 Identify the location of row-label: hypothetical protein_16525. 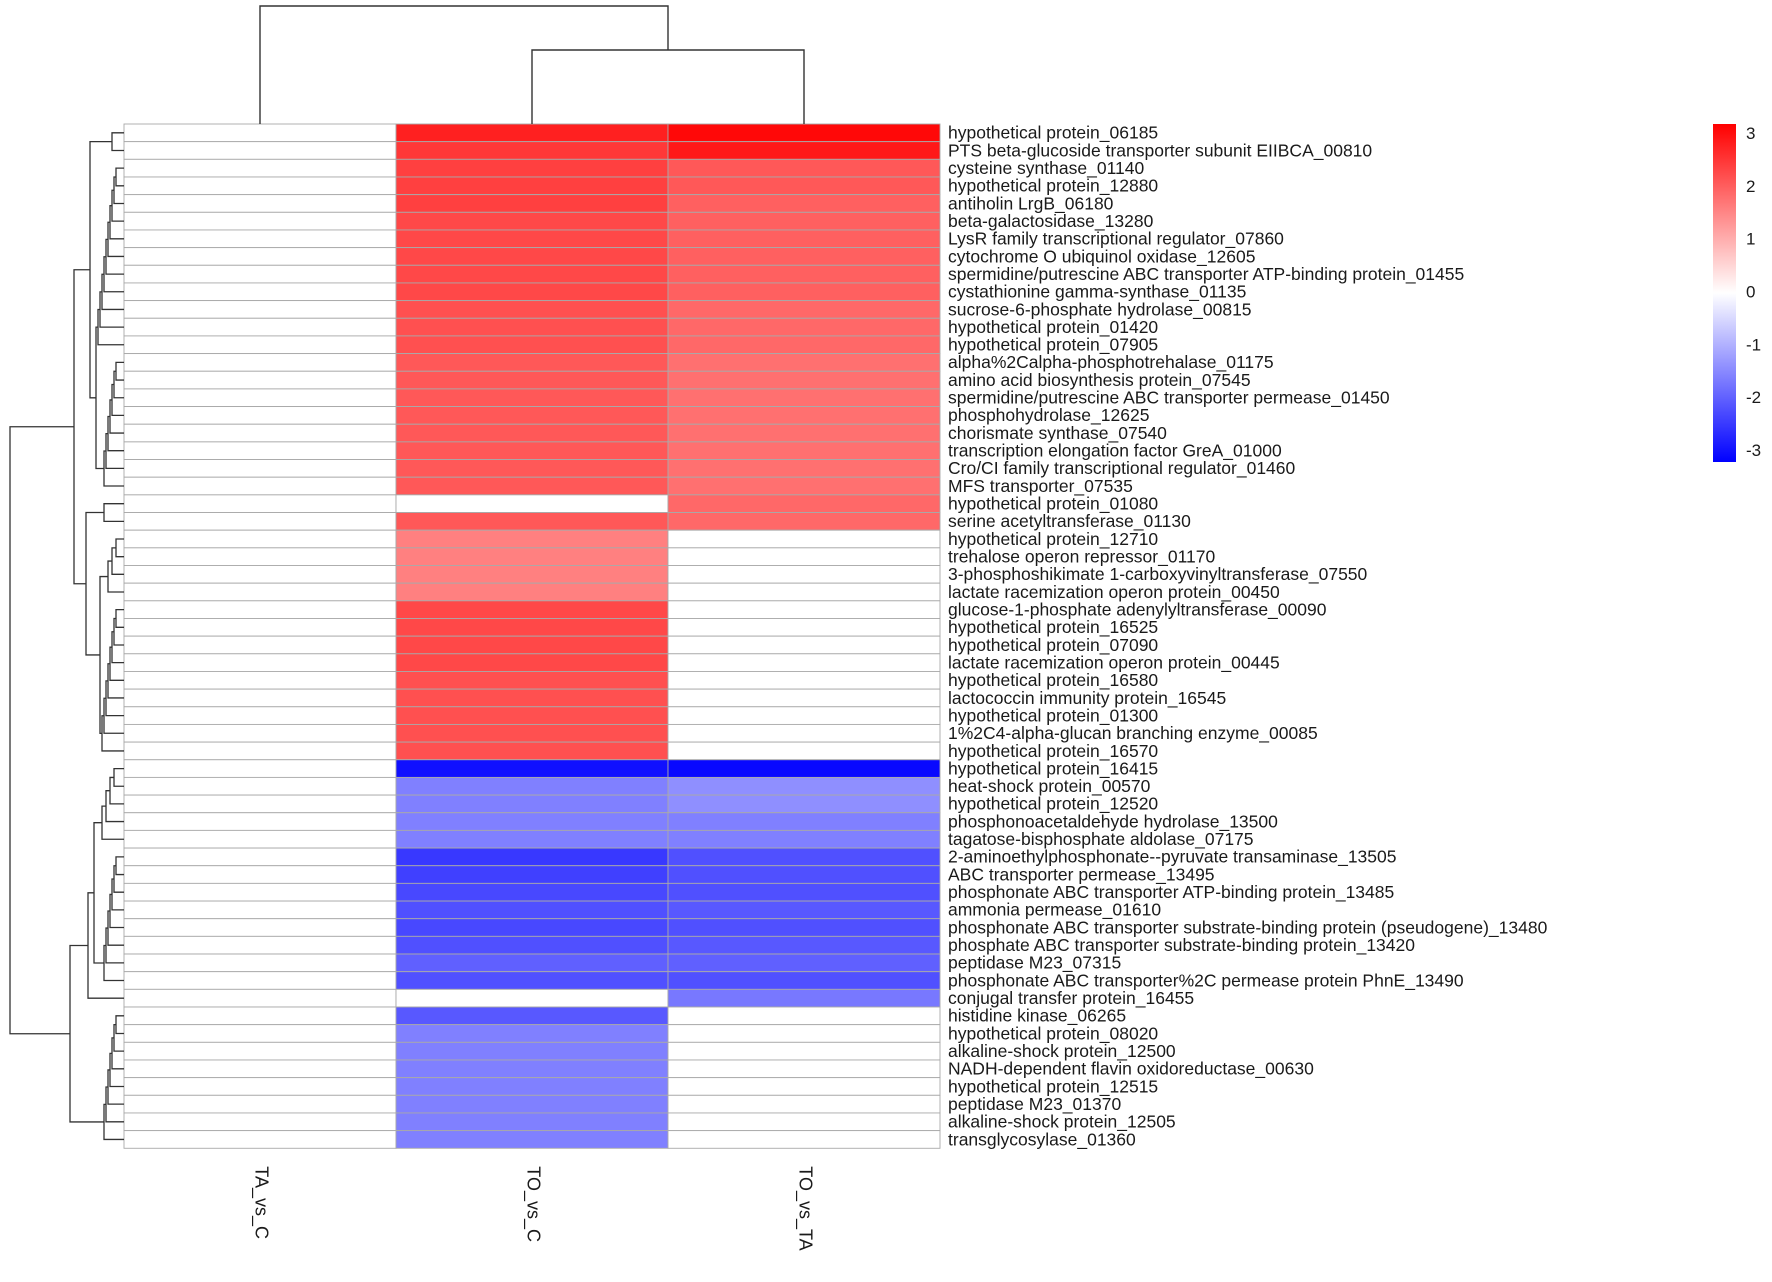
(1053, 627).